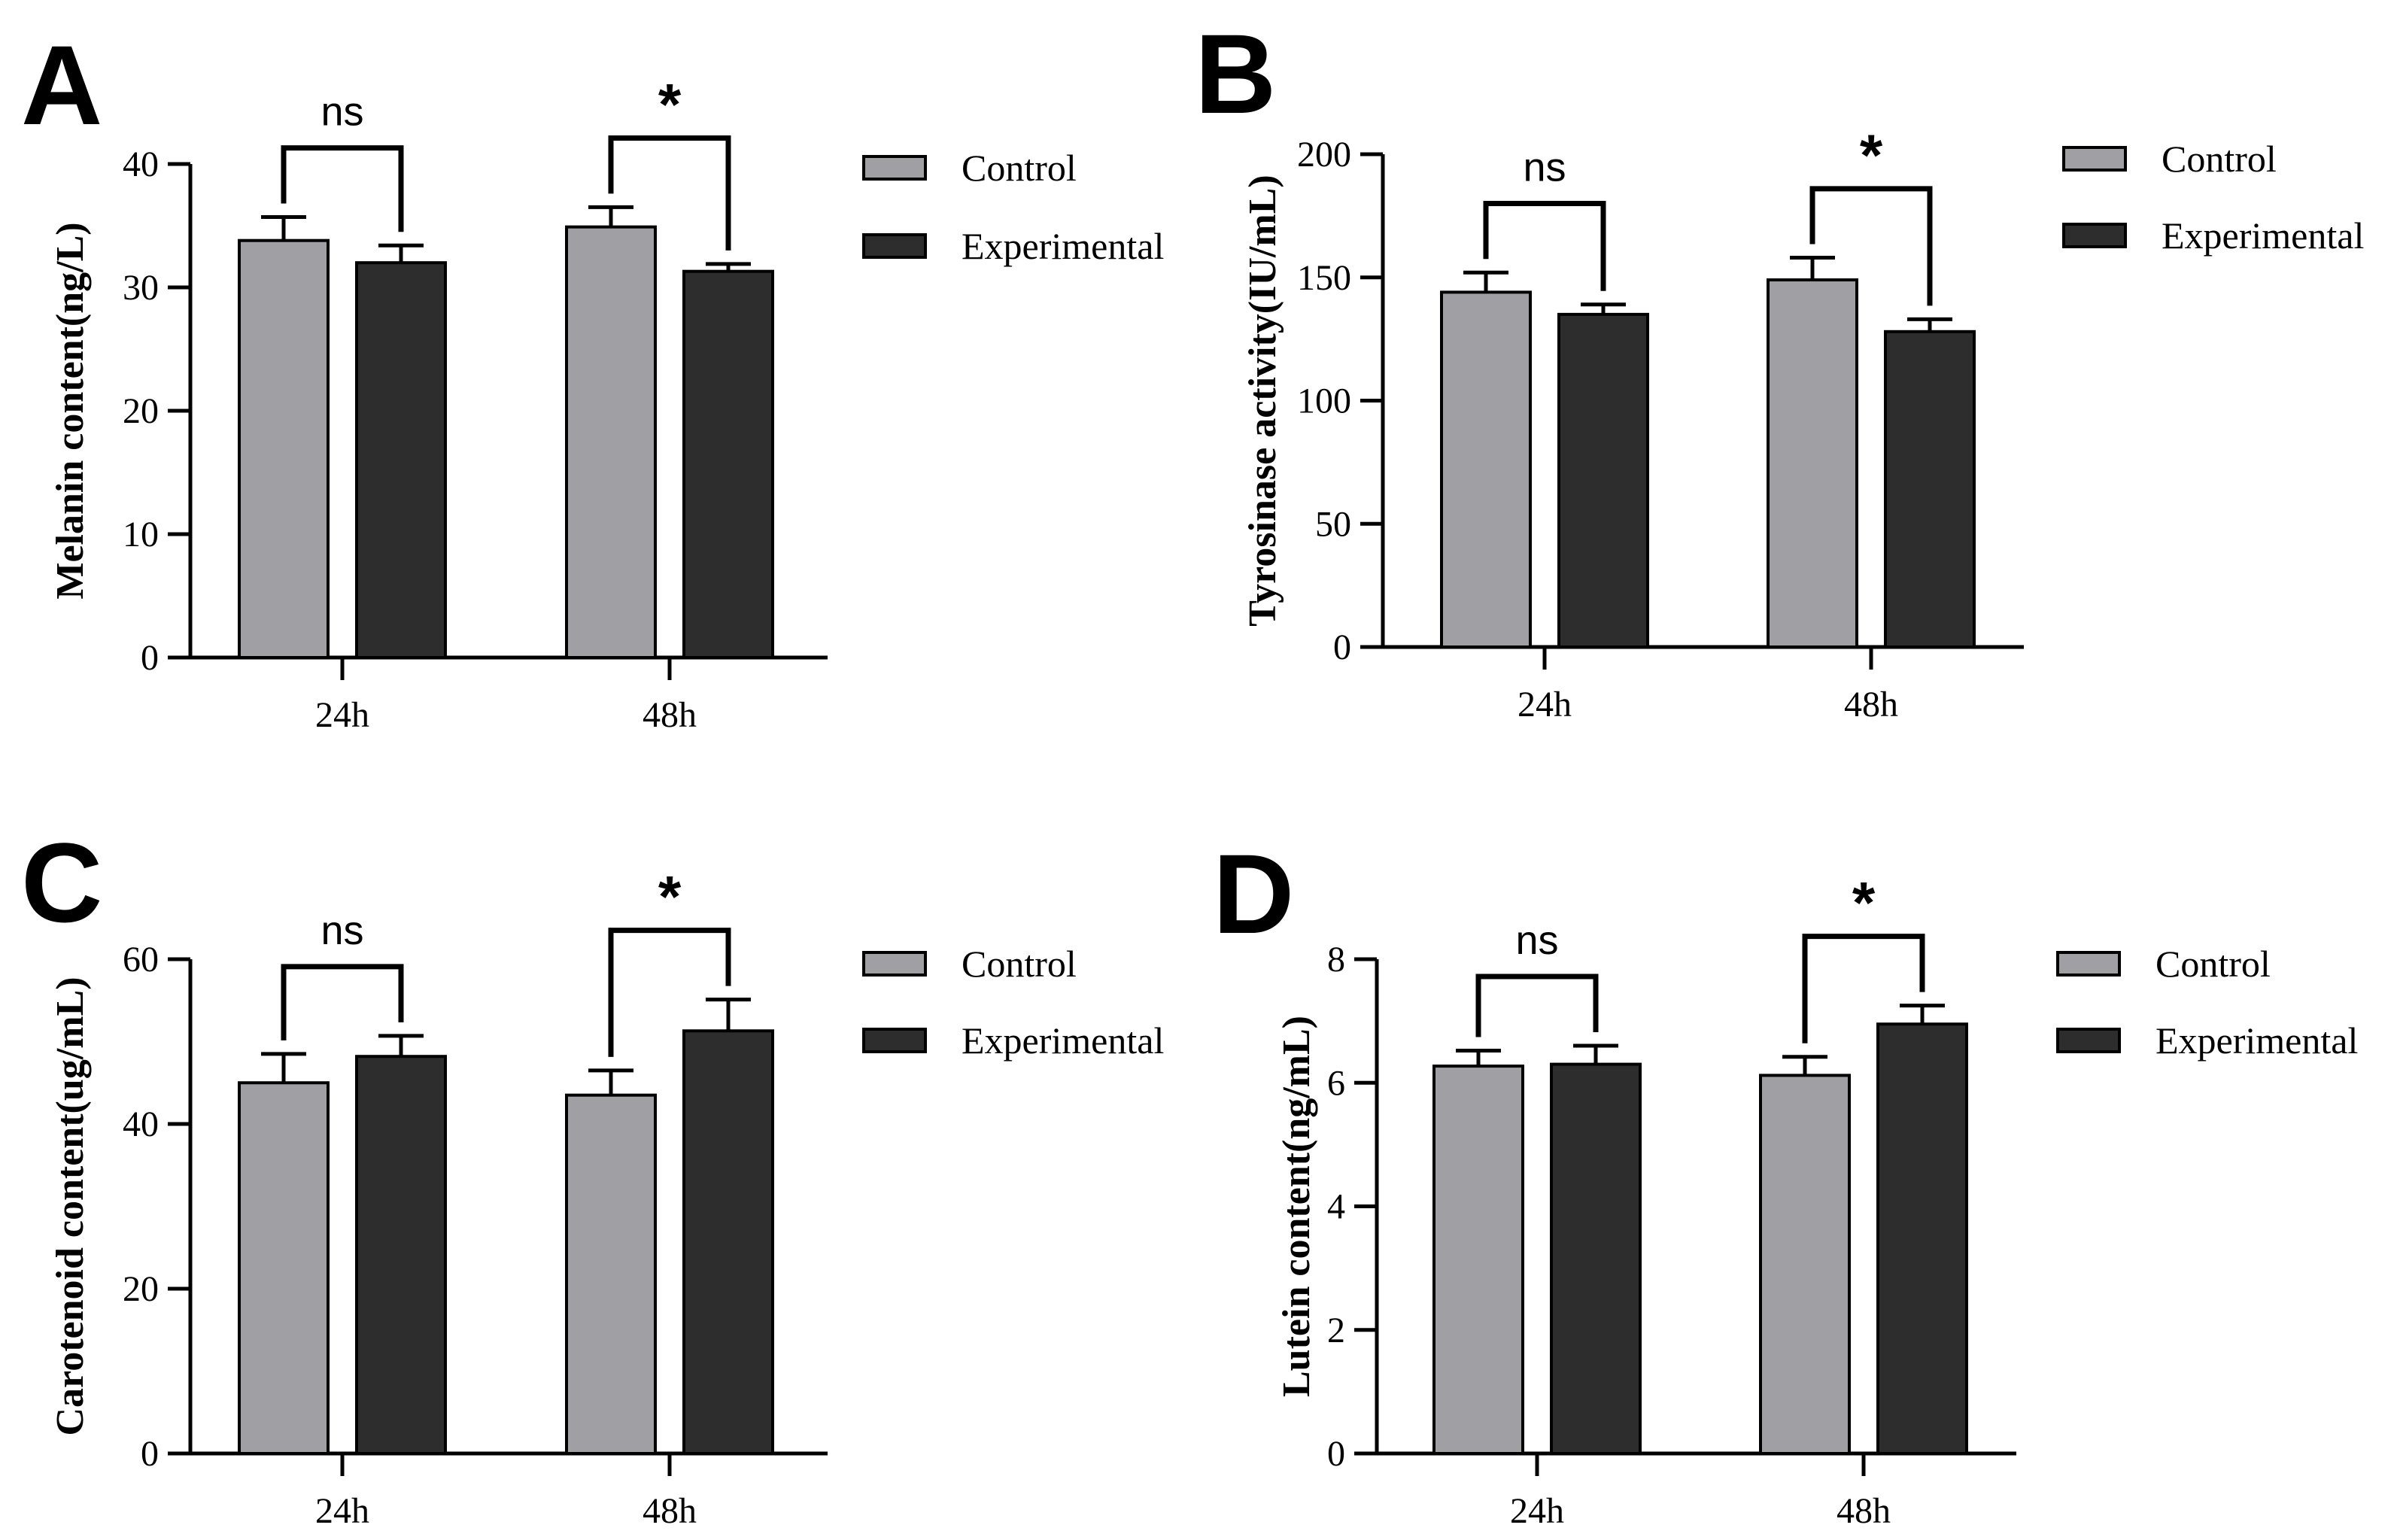  Describe the element at coordinates (61, 882) in the screenshot. I see `panel-label: C` at that location.